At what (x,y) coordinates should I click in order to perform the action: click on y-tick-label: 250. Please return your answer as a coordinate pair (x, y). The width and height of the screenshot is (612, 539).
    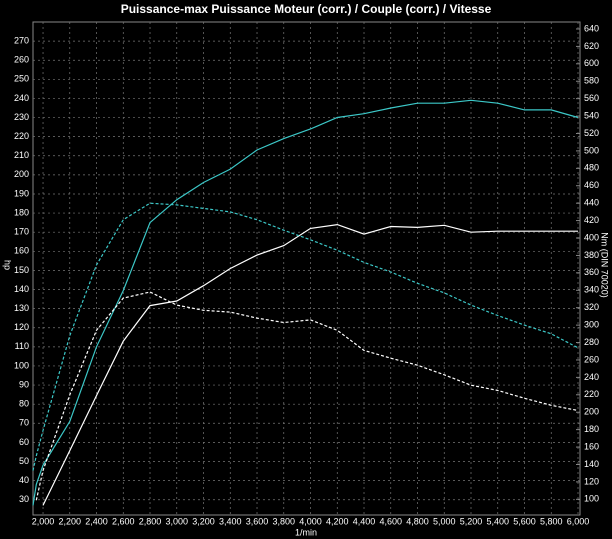
    Looking at the image, I should click on (21, 79).